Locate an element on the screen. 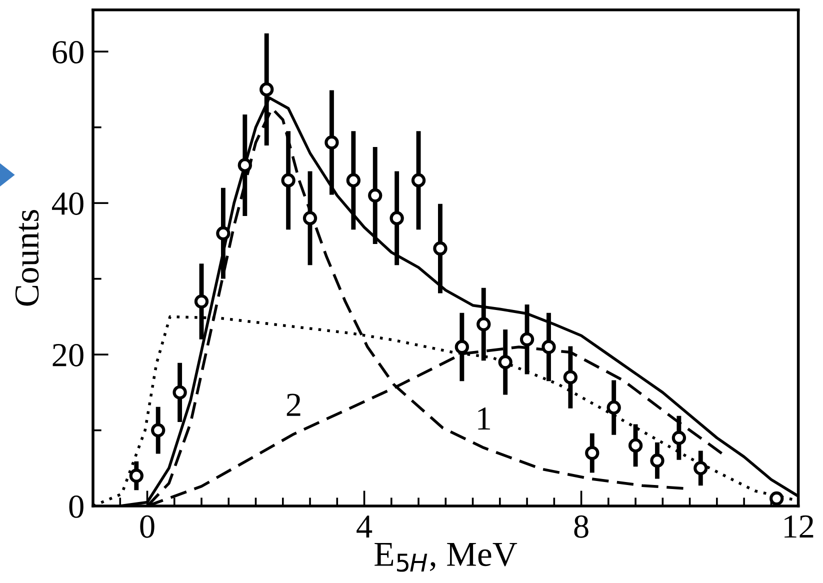 This screenshot has width=823, height=583. y-axis-title: Counts is located at coordinates (27, 258).